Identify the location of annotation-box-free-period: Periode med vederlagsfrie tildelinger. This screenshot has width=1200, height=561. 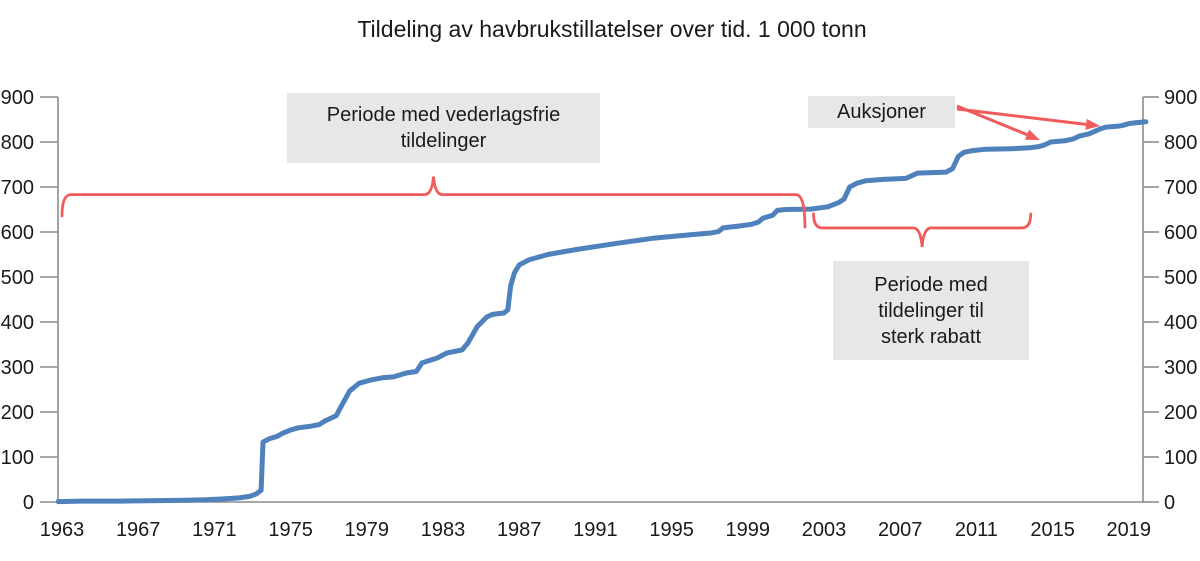
(443, 128).